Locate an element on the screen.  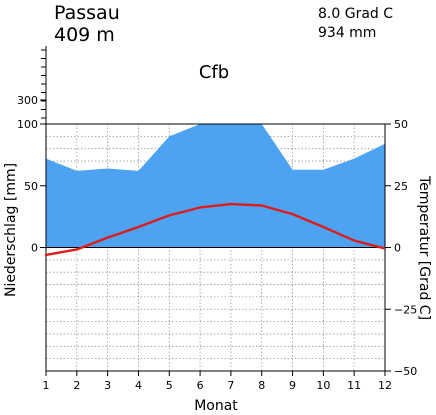
left-tick-label: 300 is located at coordinates (27, 100).